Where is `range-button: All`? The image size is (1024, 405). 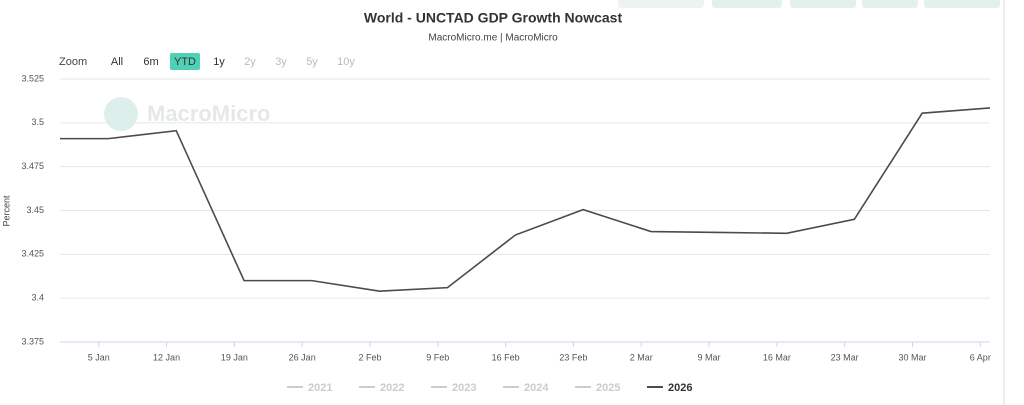 range-button: All is located at coordinates (117, 62).